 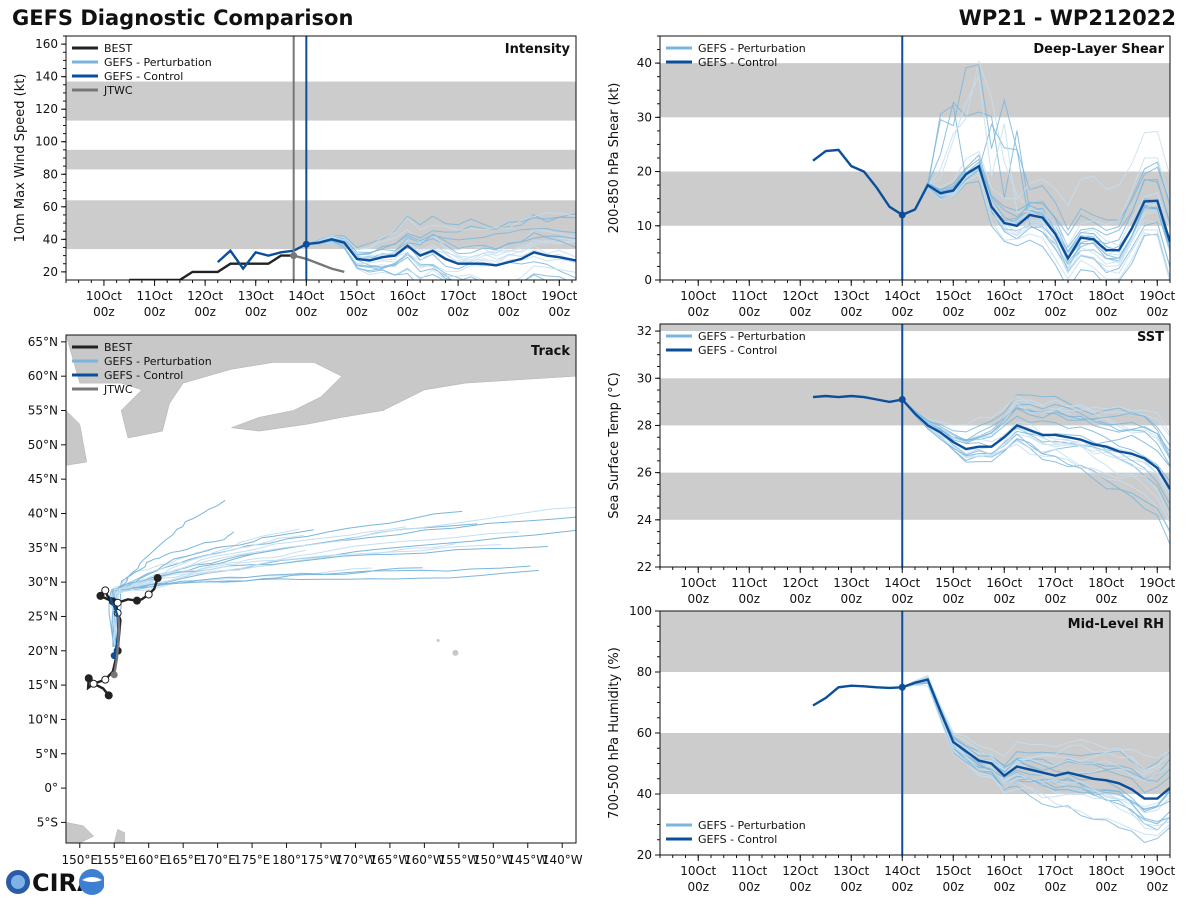 I want to click on lon-tick-label: 165°E, so click(x=183, y=860).